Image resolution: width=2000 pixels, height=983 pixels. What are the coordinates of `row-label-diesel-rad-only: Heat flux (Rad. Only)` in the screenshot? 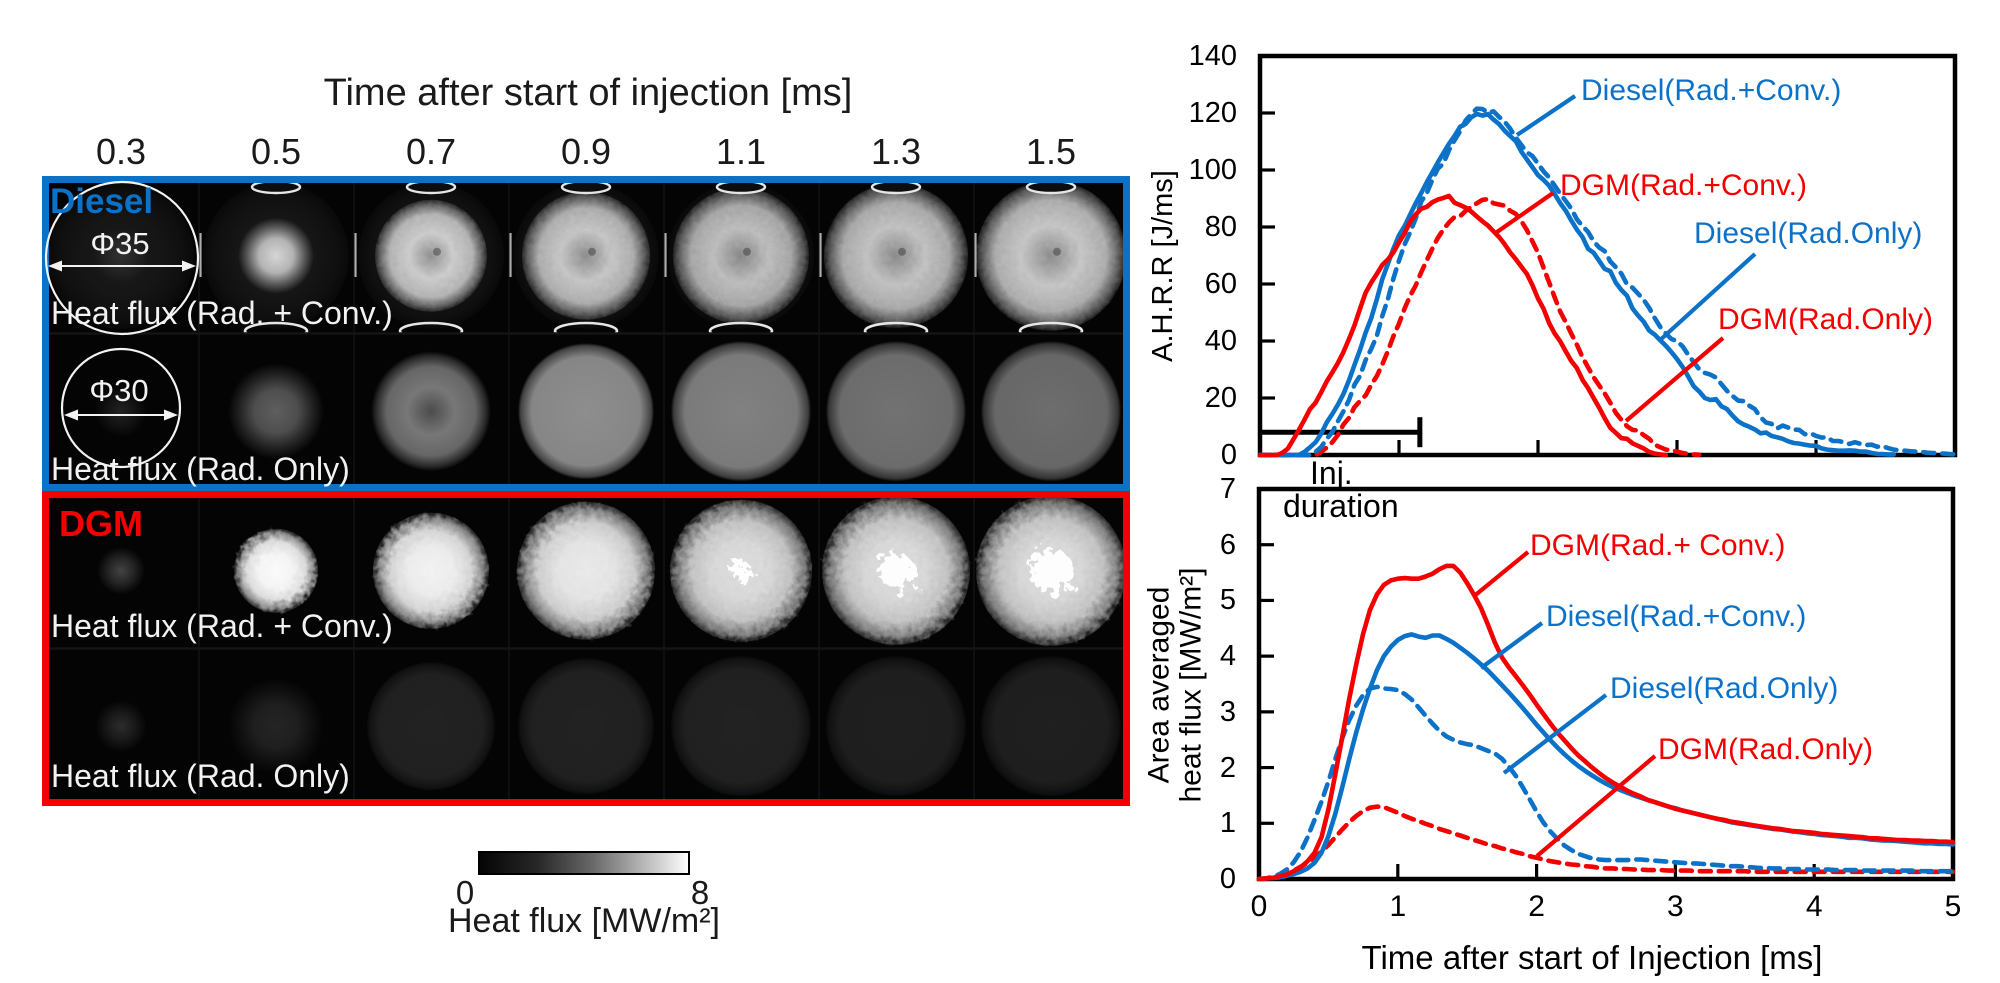 It's located at (200, 469).